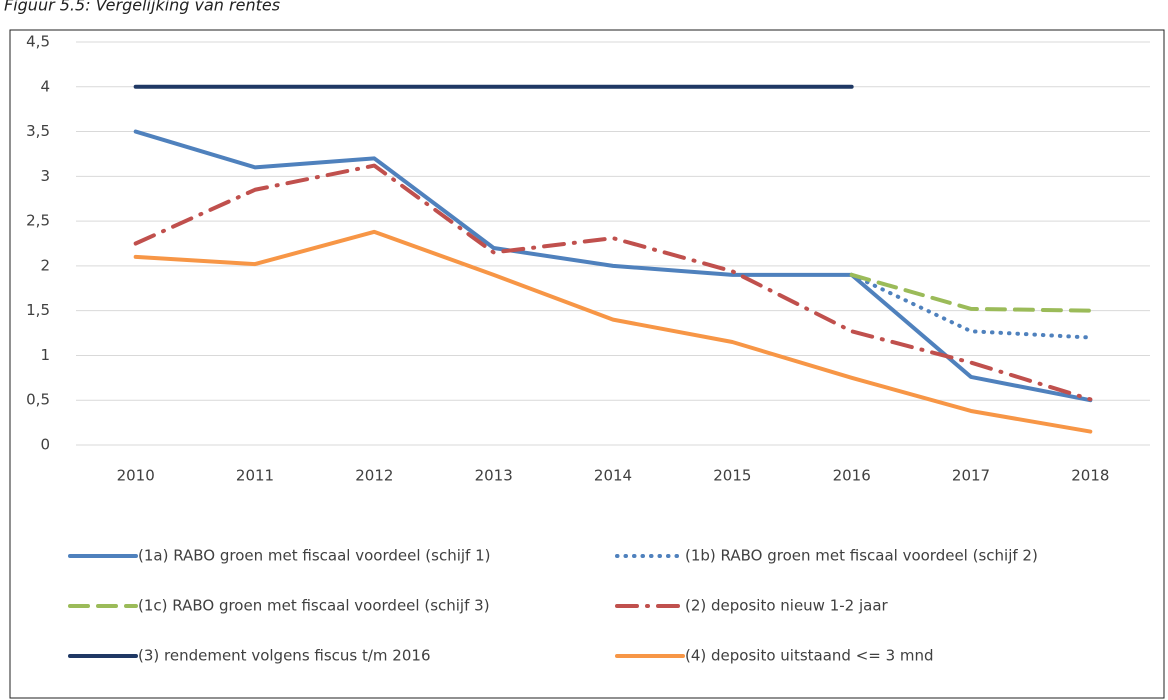  Describe the element at coordinates (38, 131) in the screenshot. I see `y-tick-label: 3,5` at that location.